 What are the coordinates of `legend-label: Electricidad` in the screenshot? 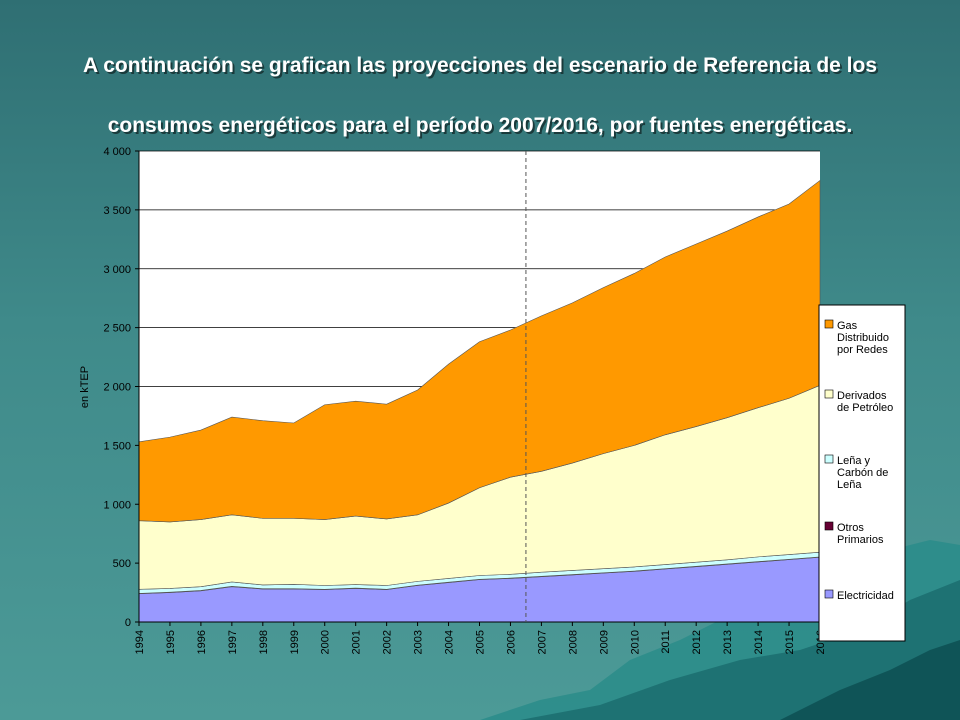 It's located at (865, 596).